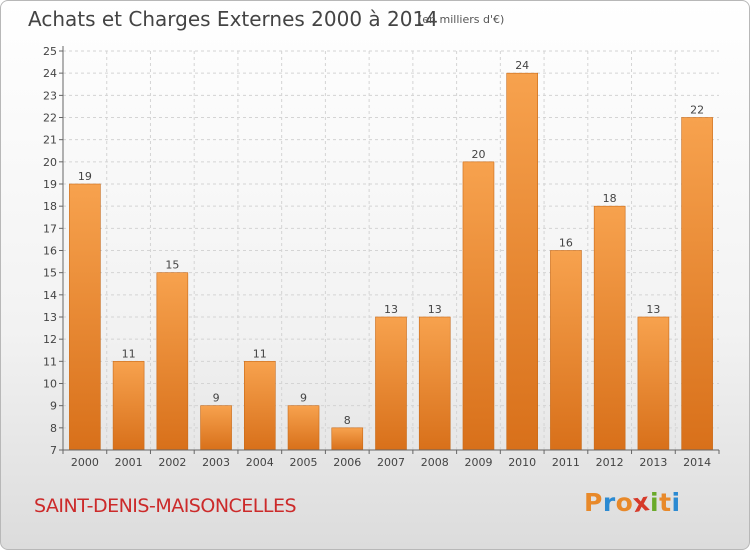  Describe the element at coordinates (347, 462) in the screenshot. I see `x-tick-label: 2006` at that location.